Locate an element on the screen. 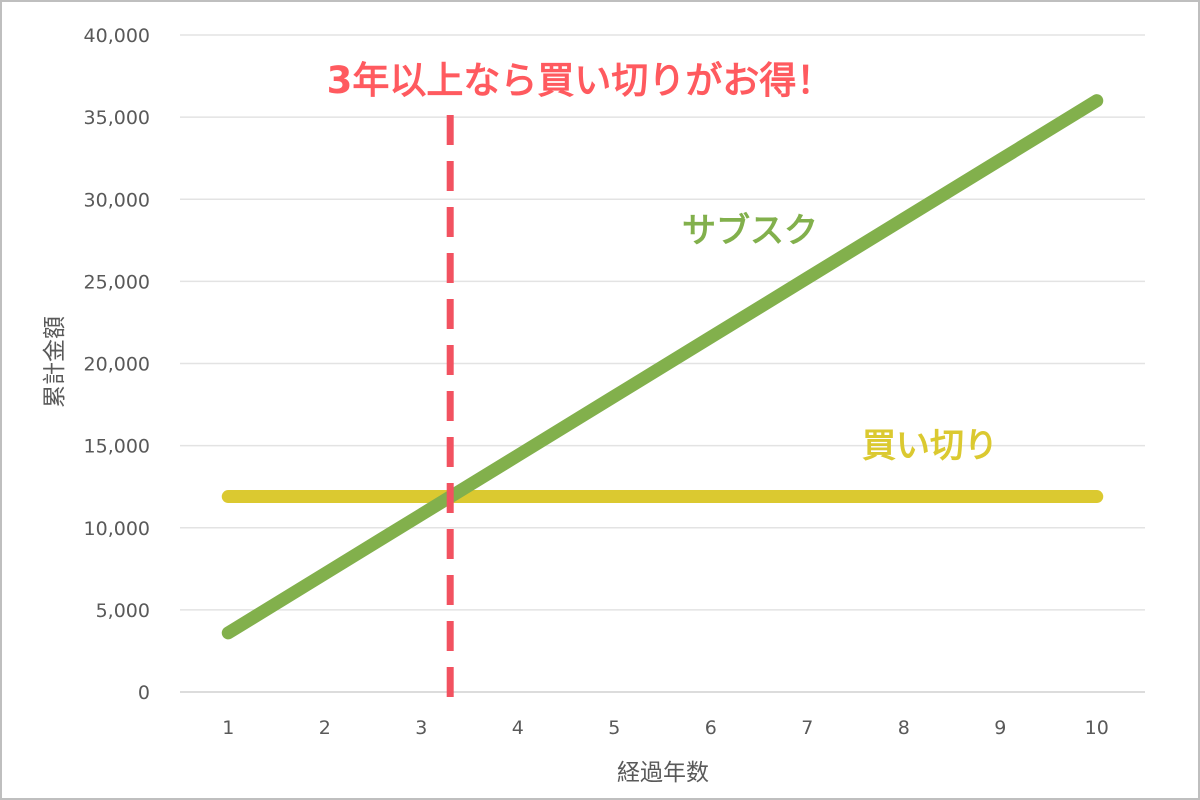  y-tick-label: 30,000 is located at coordinates (117, 200).